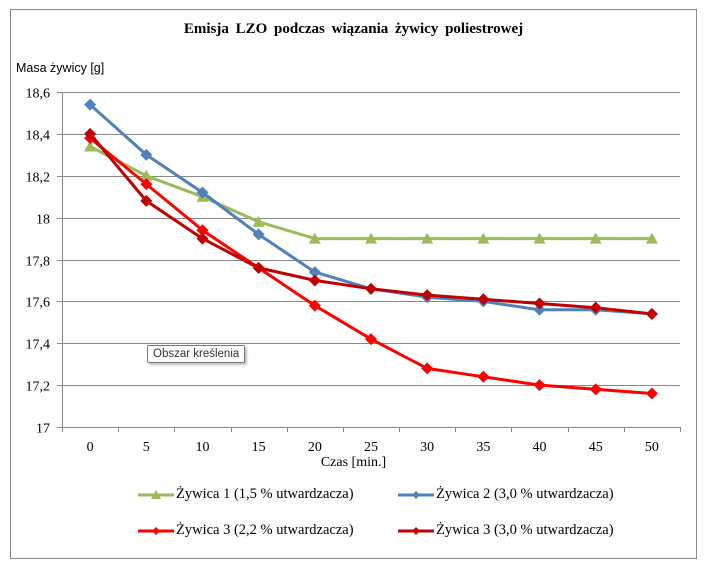 The image size is (707, 569). I want to click on y-tick-label: 17,8, so click(38, 262).